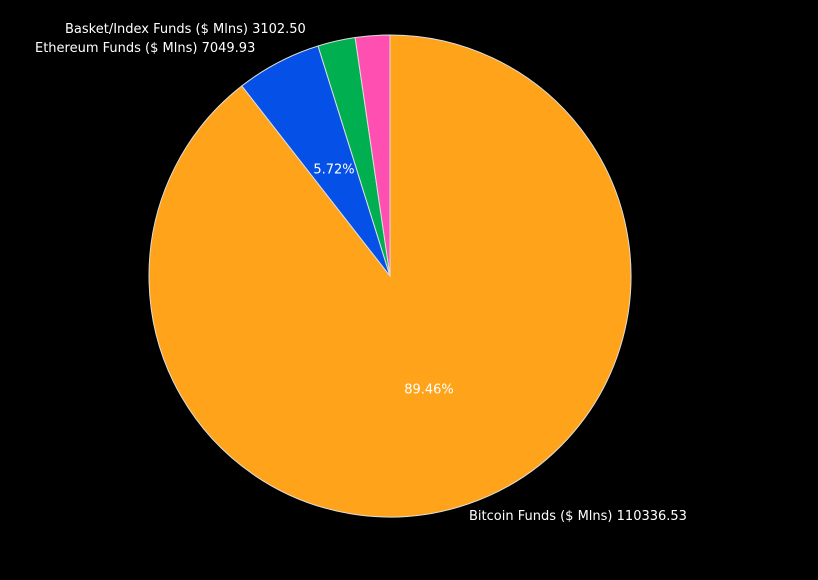  Describe the element at coordinates (185, 29) in the screenshot. I see `slice-label-basket: Basket/Index Funds ($ Mlns) 3102.50` at that location.